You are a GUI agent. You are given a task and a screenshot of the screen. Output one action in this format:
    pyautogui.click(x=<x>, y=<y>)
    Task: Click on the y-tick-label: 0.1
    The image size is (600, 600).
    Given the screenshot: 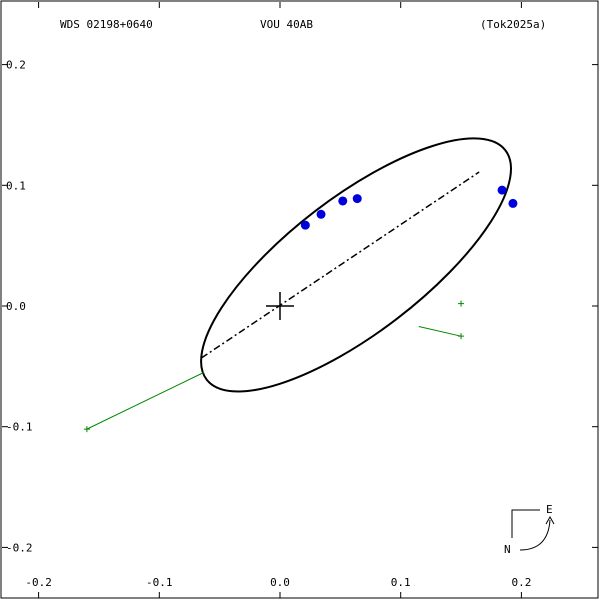 What is the action you would take?
    pyautogui.click(x=16, y=185)
    